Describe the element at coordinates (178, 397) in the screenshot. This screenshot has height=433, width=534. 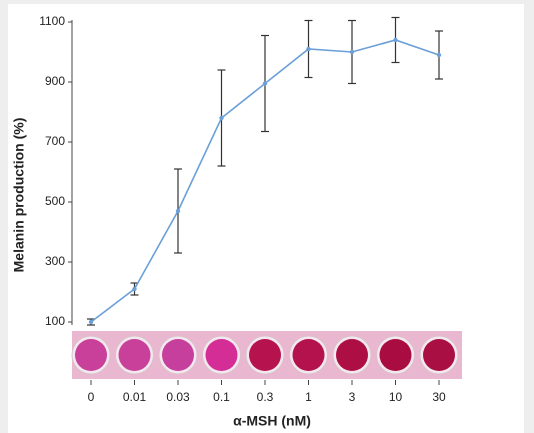
I see `x-tick-label: 0.03` at that location.